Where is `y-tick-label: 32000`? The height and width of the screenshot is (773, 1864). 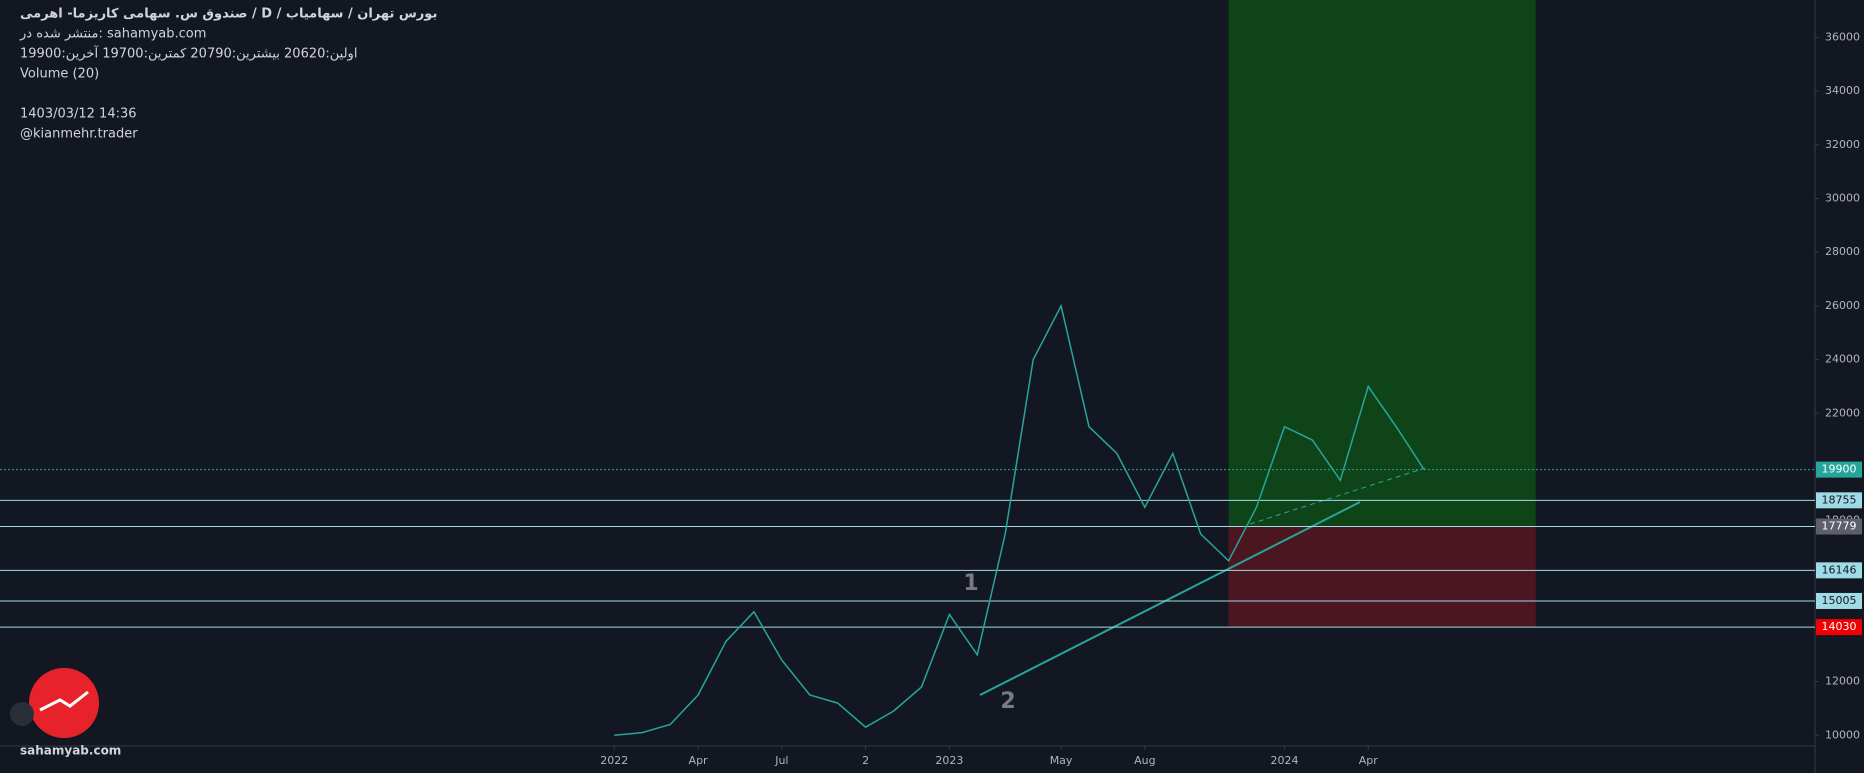 y-tick-label: 32000 is located at coordinates (1842, 144).